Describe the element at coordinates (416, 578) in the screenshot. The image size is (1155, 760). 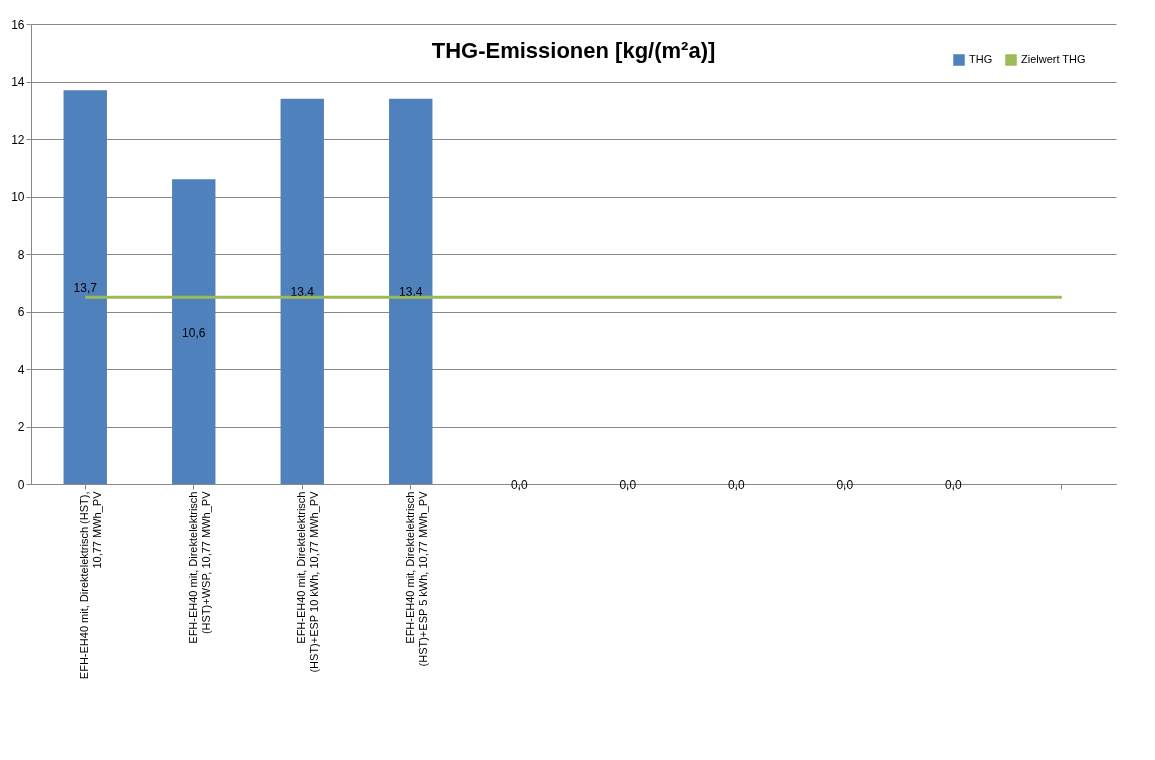
I see `x-tick-label: EFH-EH40 mit, Direktelektrisch (HST)+ESP 5 kWh, 10,77 MWh_PV` at that location.